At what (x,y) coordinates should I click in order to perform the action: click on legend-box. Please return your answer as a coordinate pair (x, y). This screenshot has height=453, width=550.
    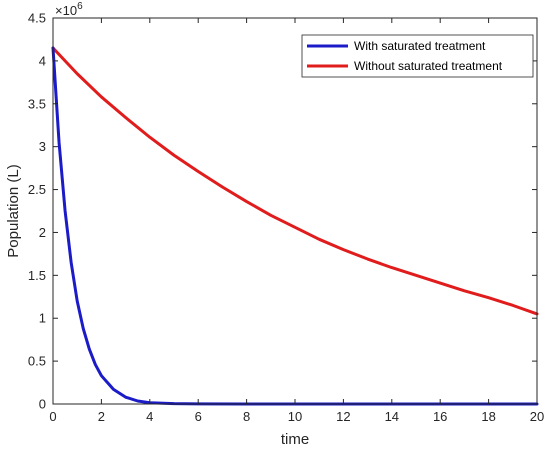
    Looking at the image, I should click on (417, 56).